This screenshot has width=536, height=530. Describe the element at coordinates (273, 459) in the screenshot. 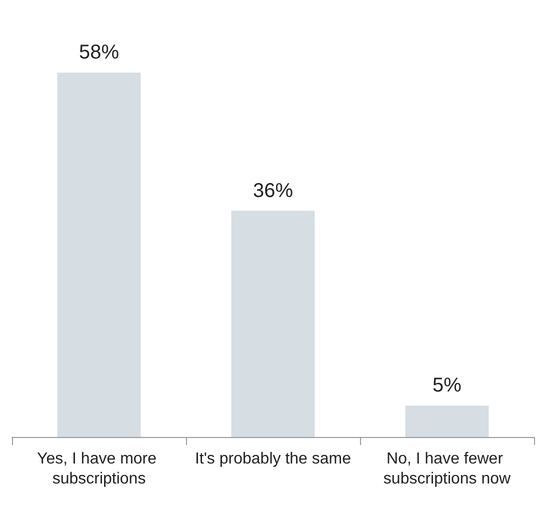

I see `x-tick-label: It's probably the same` at that location.